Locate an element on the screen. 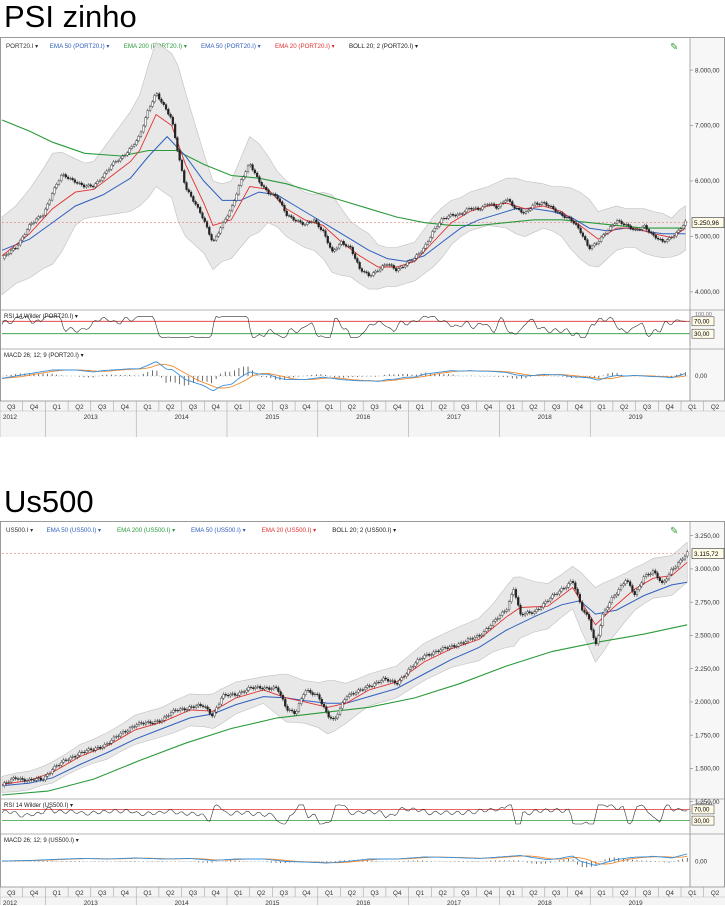 This screenshot has height=906, width=725. y-tick-label: 2.250,00 is located at coordinates (707, 669).